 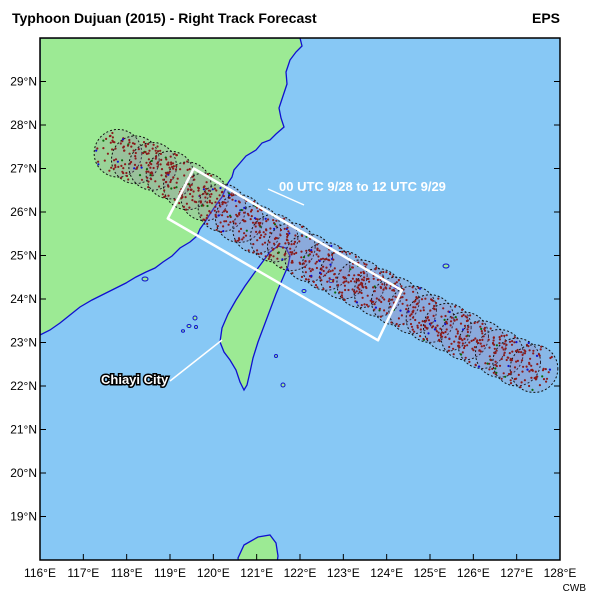 What do you see at coordinates (274, 238) in the screenshot?
I see `uncertainty-circle` at bounding box center [274, 238].